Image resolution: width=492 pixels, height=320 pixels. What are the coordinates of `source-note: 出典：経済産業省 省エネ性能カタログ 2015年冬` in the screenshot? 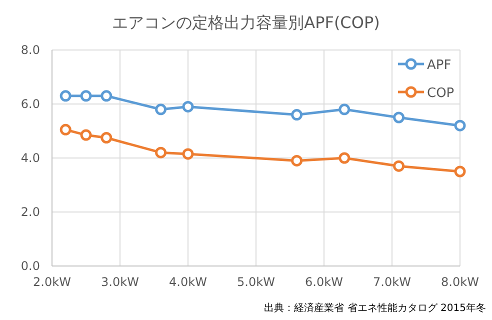 It's located at (375, 308).